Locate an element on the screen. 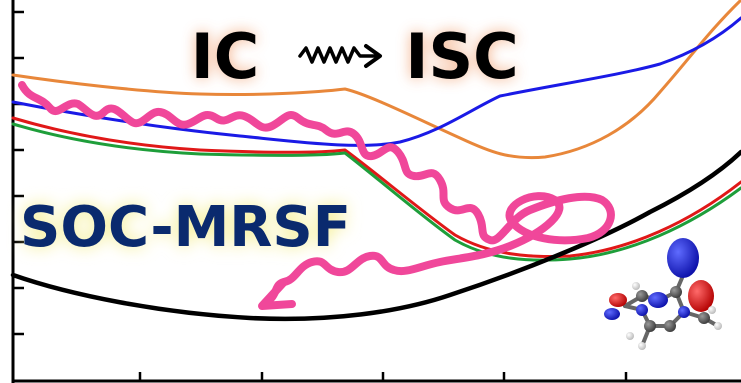 The image size is (741, 383). title-ic: IC is located at coordinates (225, 56).